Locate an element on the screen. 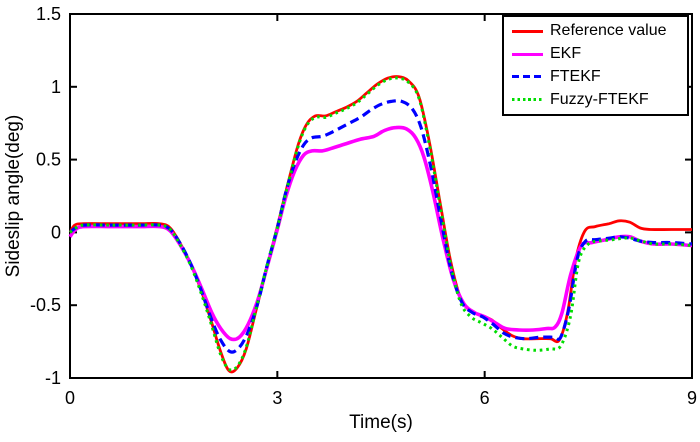  y-tick-label: 1.5 is located at coordinates (48, 14).